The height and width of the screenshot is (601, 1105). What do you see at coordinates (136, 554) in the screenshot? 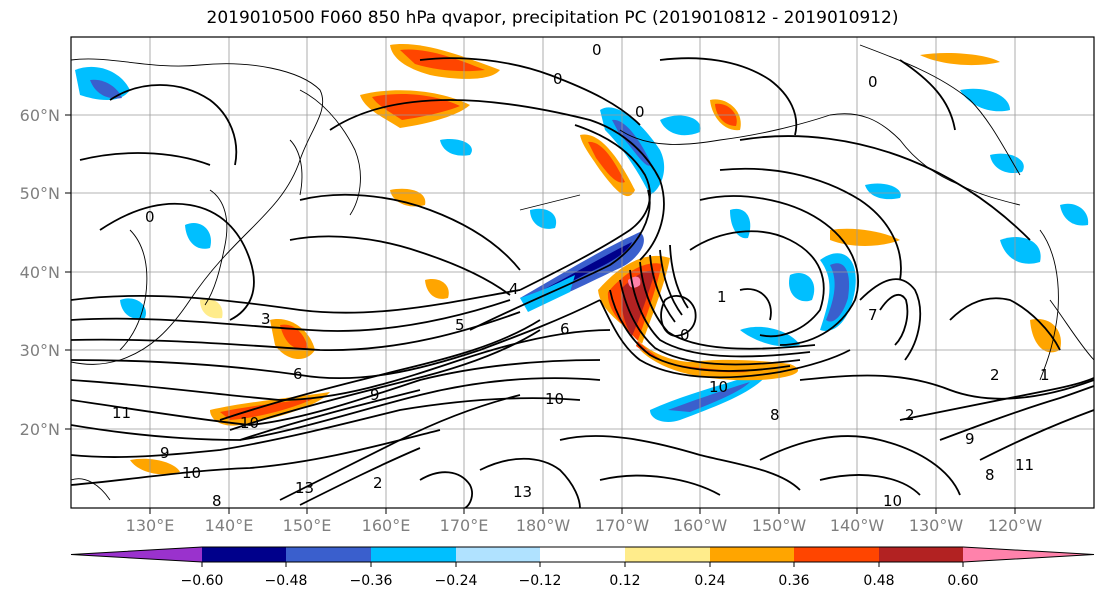
I see `colorbar-extend-min` at bounding box center [136, 554].